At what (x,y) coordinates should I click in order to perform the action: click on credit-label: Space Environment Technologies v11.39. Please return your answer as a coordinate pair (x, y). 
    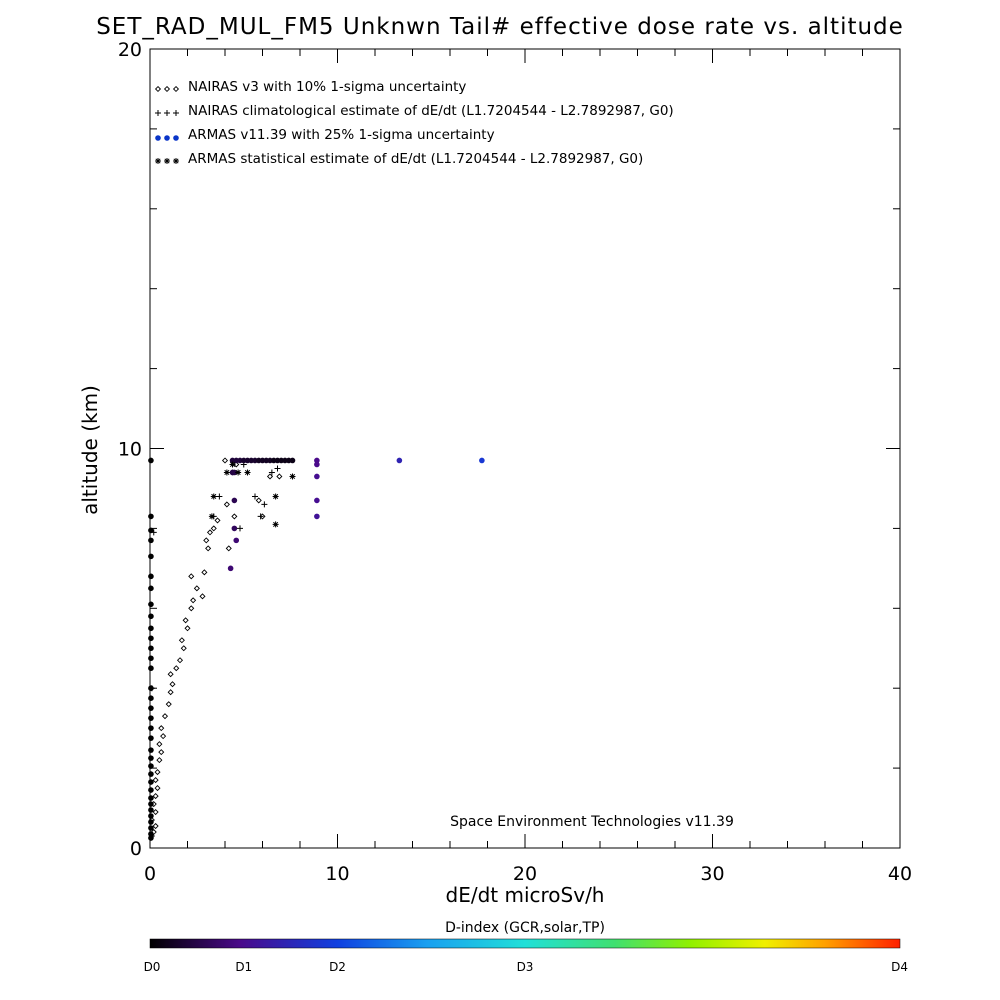
    Looking at the image, I should click on (592, 822).